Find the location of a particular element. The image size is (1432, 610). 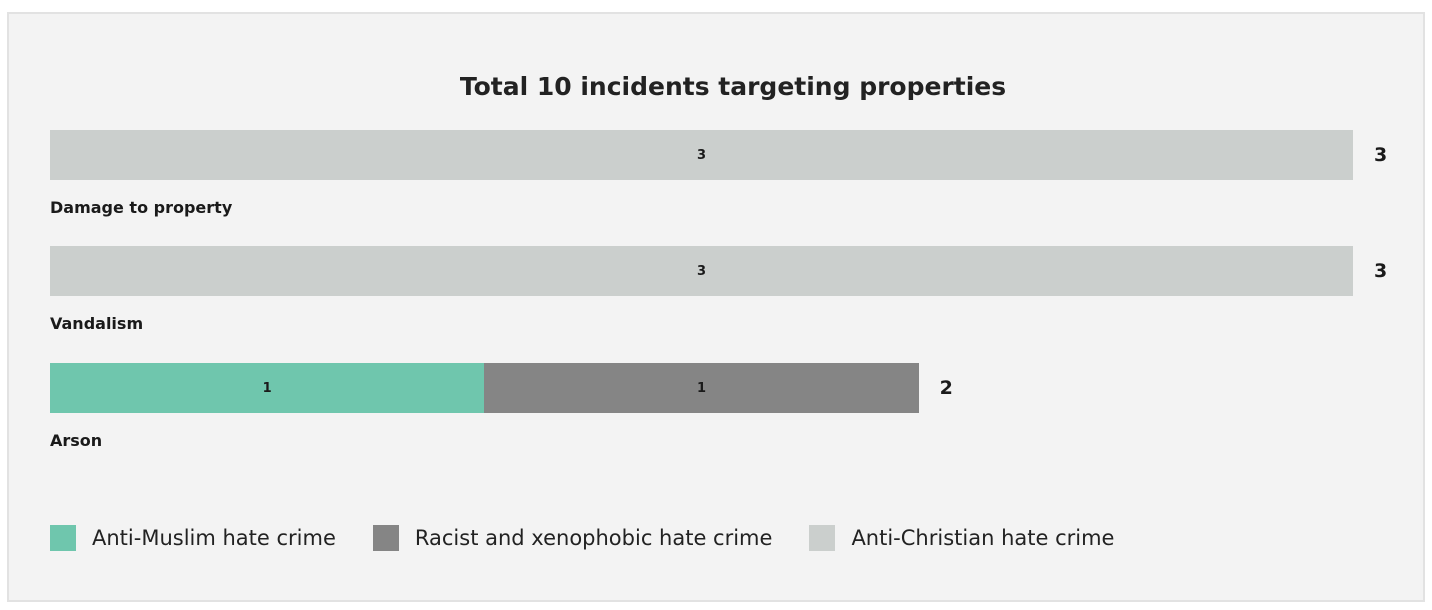

category-label: Arson is located at coordinates (76, 440).